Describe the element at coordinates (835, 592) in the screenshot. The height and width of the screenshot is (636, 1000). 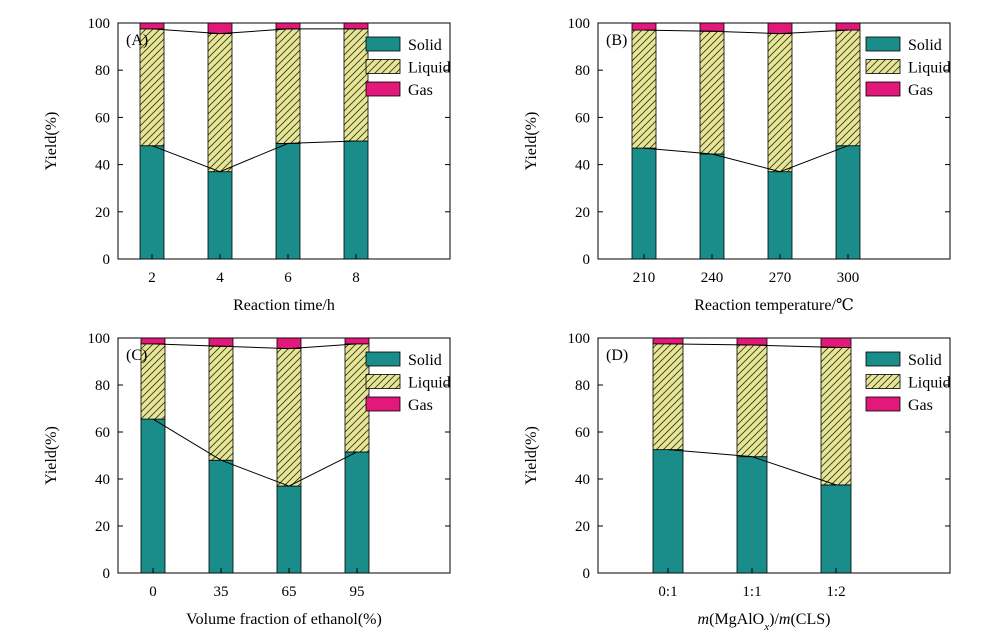
I see `x-tick-label: 1:2` at that location.